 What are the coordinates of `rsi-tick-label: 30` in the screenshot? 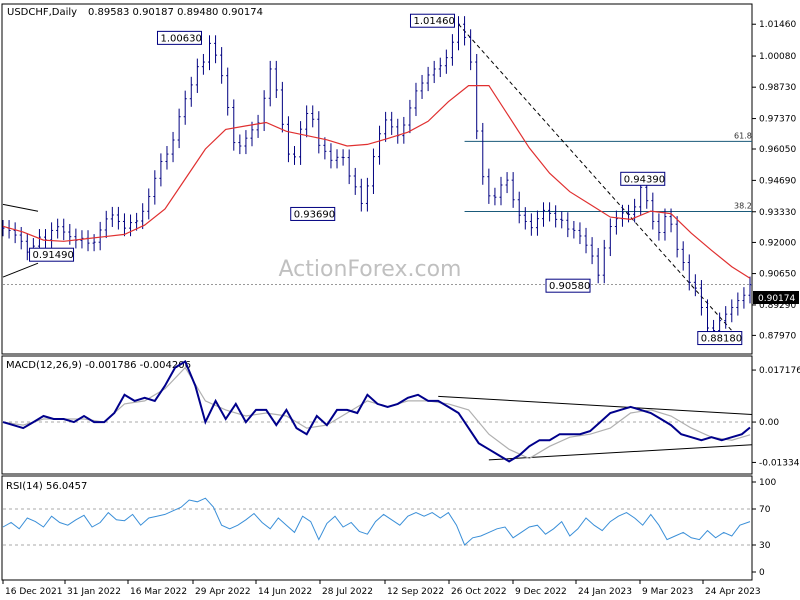 It's located at (765, 546).